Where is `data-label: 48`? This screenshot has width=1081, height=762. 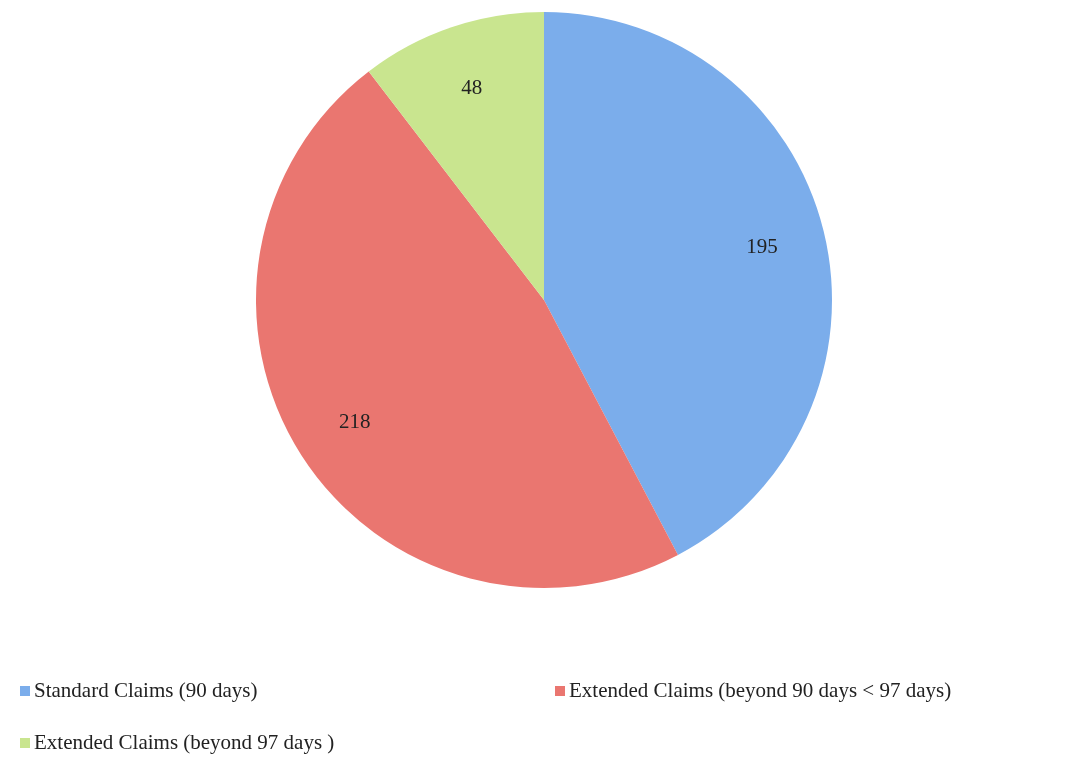 data-label: 48 is located at coordinates (472, 87).